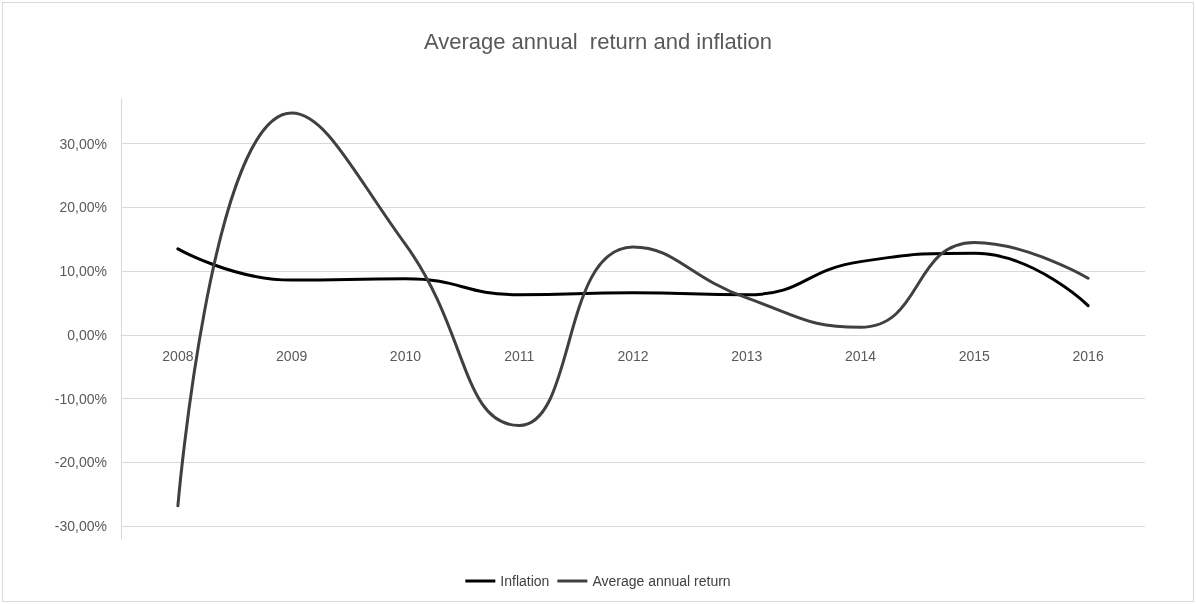 Image resolution: width=1196 pixels, height=604 pixels. Describe the element at coordinates (661, 581) in the screenshot. I see `legend-label: Average annual return` at that location.